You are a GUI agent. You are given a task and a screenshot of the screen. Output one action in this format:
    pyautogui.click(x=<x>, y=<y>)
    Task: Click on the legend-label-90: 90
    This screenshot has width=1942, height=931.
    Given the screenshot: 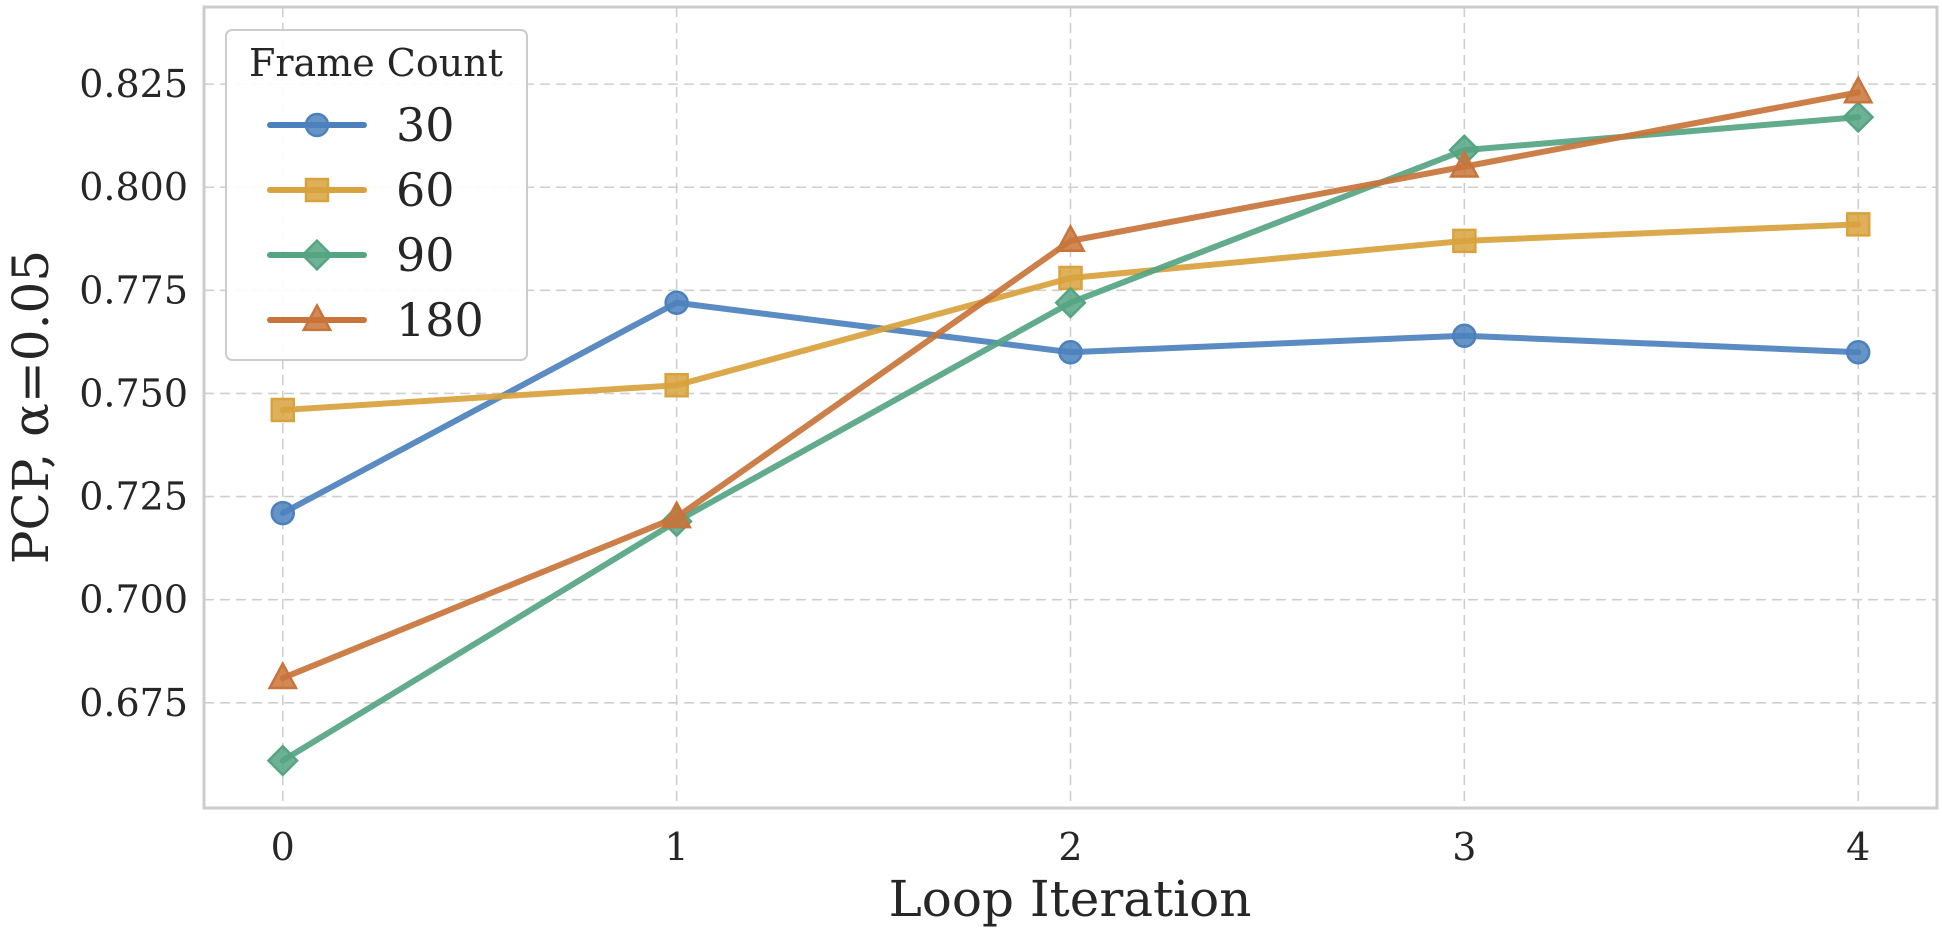 What is the action you would take?
    pyautogui.click(x=425, y=255)
    